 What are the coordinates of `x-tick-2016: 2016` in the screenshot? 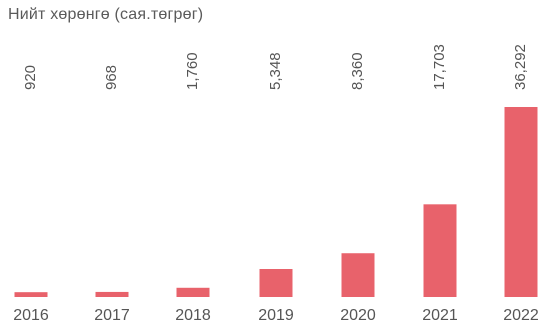 It's located at (31, 315).